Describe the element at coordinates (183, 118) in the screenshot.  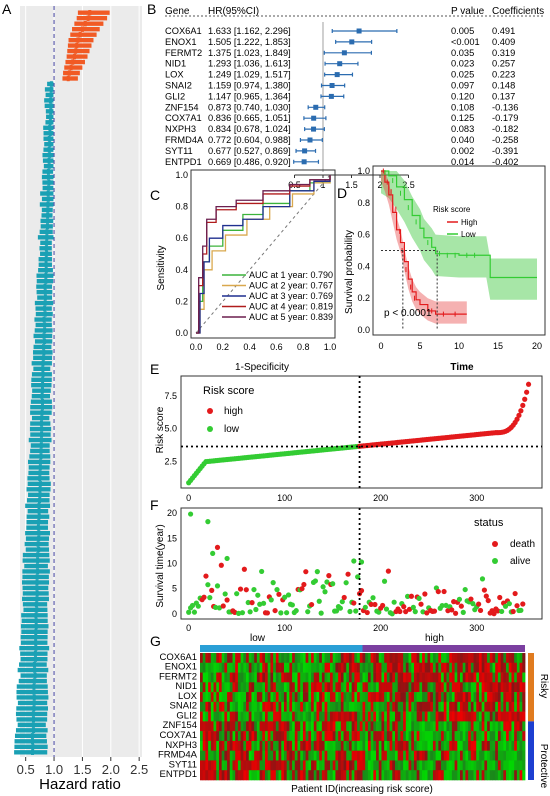
I see `panel-b-gene: COX7A1` at that location.